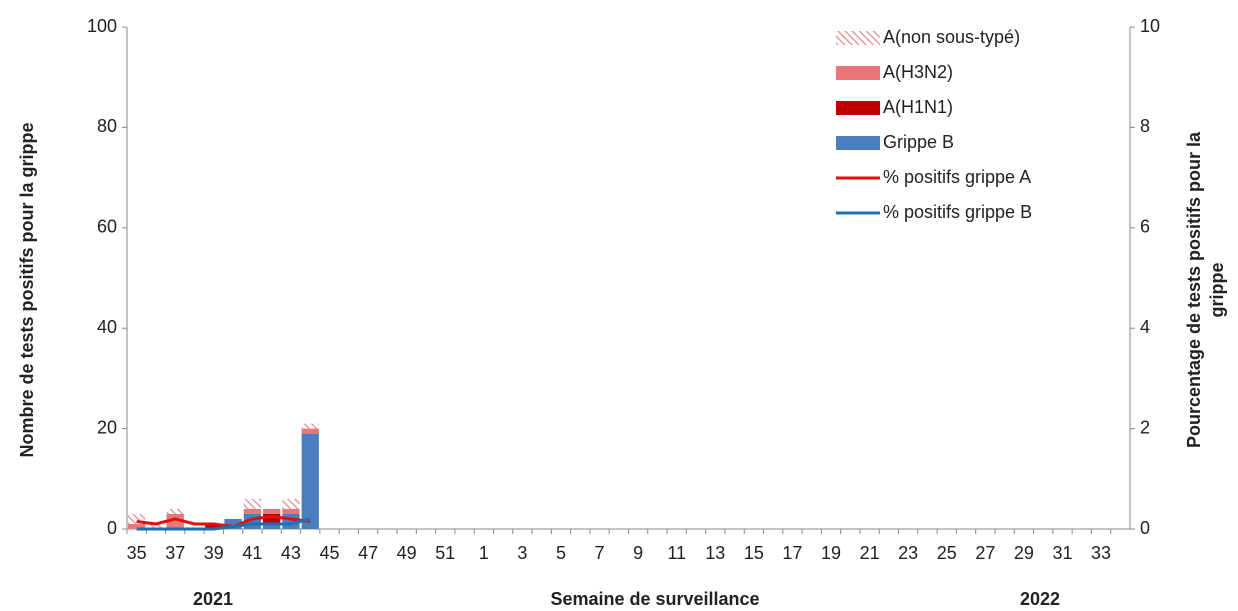 The height and width of the screenshot is (611, 1238). Describe the element at coordinates (1145, 528) in the screenshot. I see `y2-tick-label: 0` at that location.